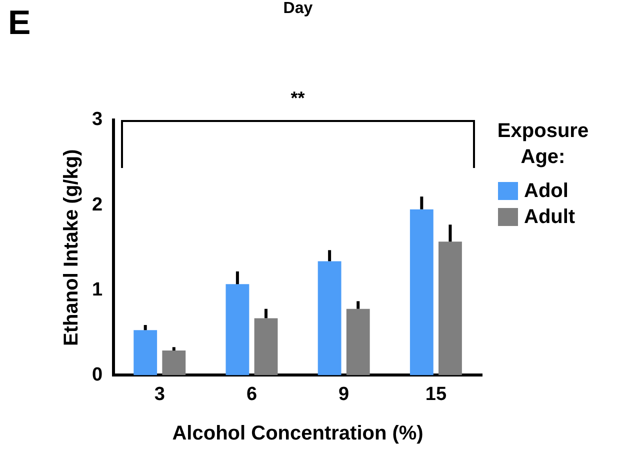  Describe the element at coordinates (546, 191) in the screenshot. I see `legend-label: Adol` at that location.